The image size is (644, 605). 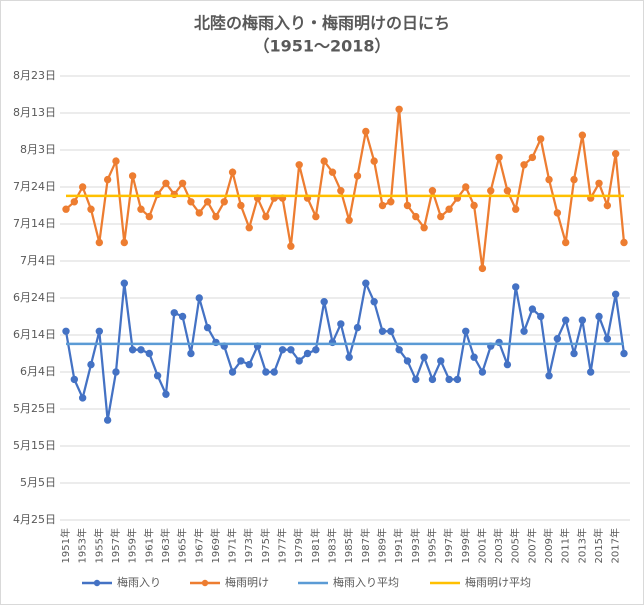 What do you see at coordinates (247, 582) in the screenshot?
I see `legend-label: 梅雨明け` at bounding box center [247, 582].